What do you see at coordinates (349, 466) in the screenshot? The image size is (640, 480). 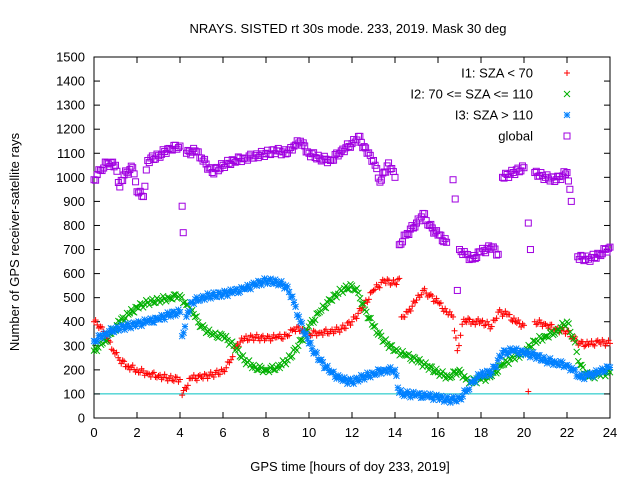 I see `x-axis-label: GPS time [hours of doy 233, 2019]` at bounding box center [349, 466].